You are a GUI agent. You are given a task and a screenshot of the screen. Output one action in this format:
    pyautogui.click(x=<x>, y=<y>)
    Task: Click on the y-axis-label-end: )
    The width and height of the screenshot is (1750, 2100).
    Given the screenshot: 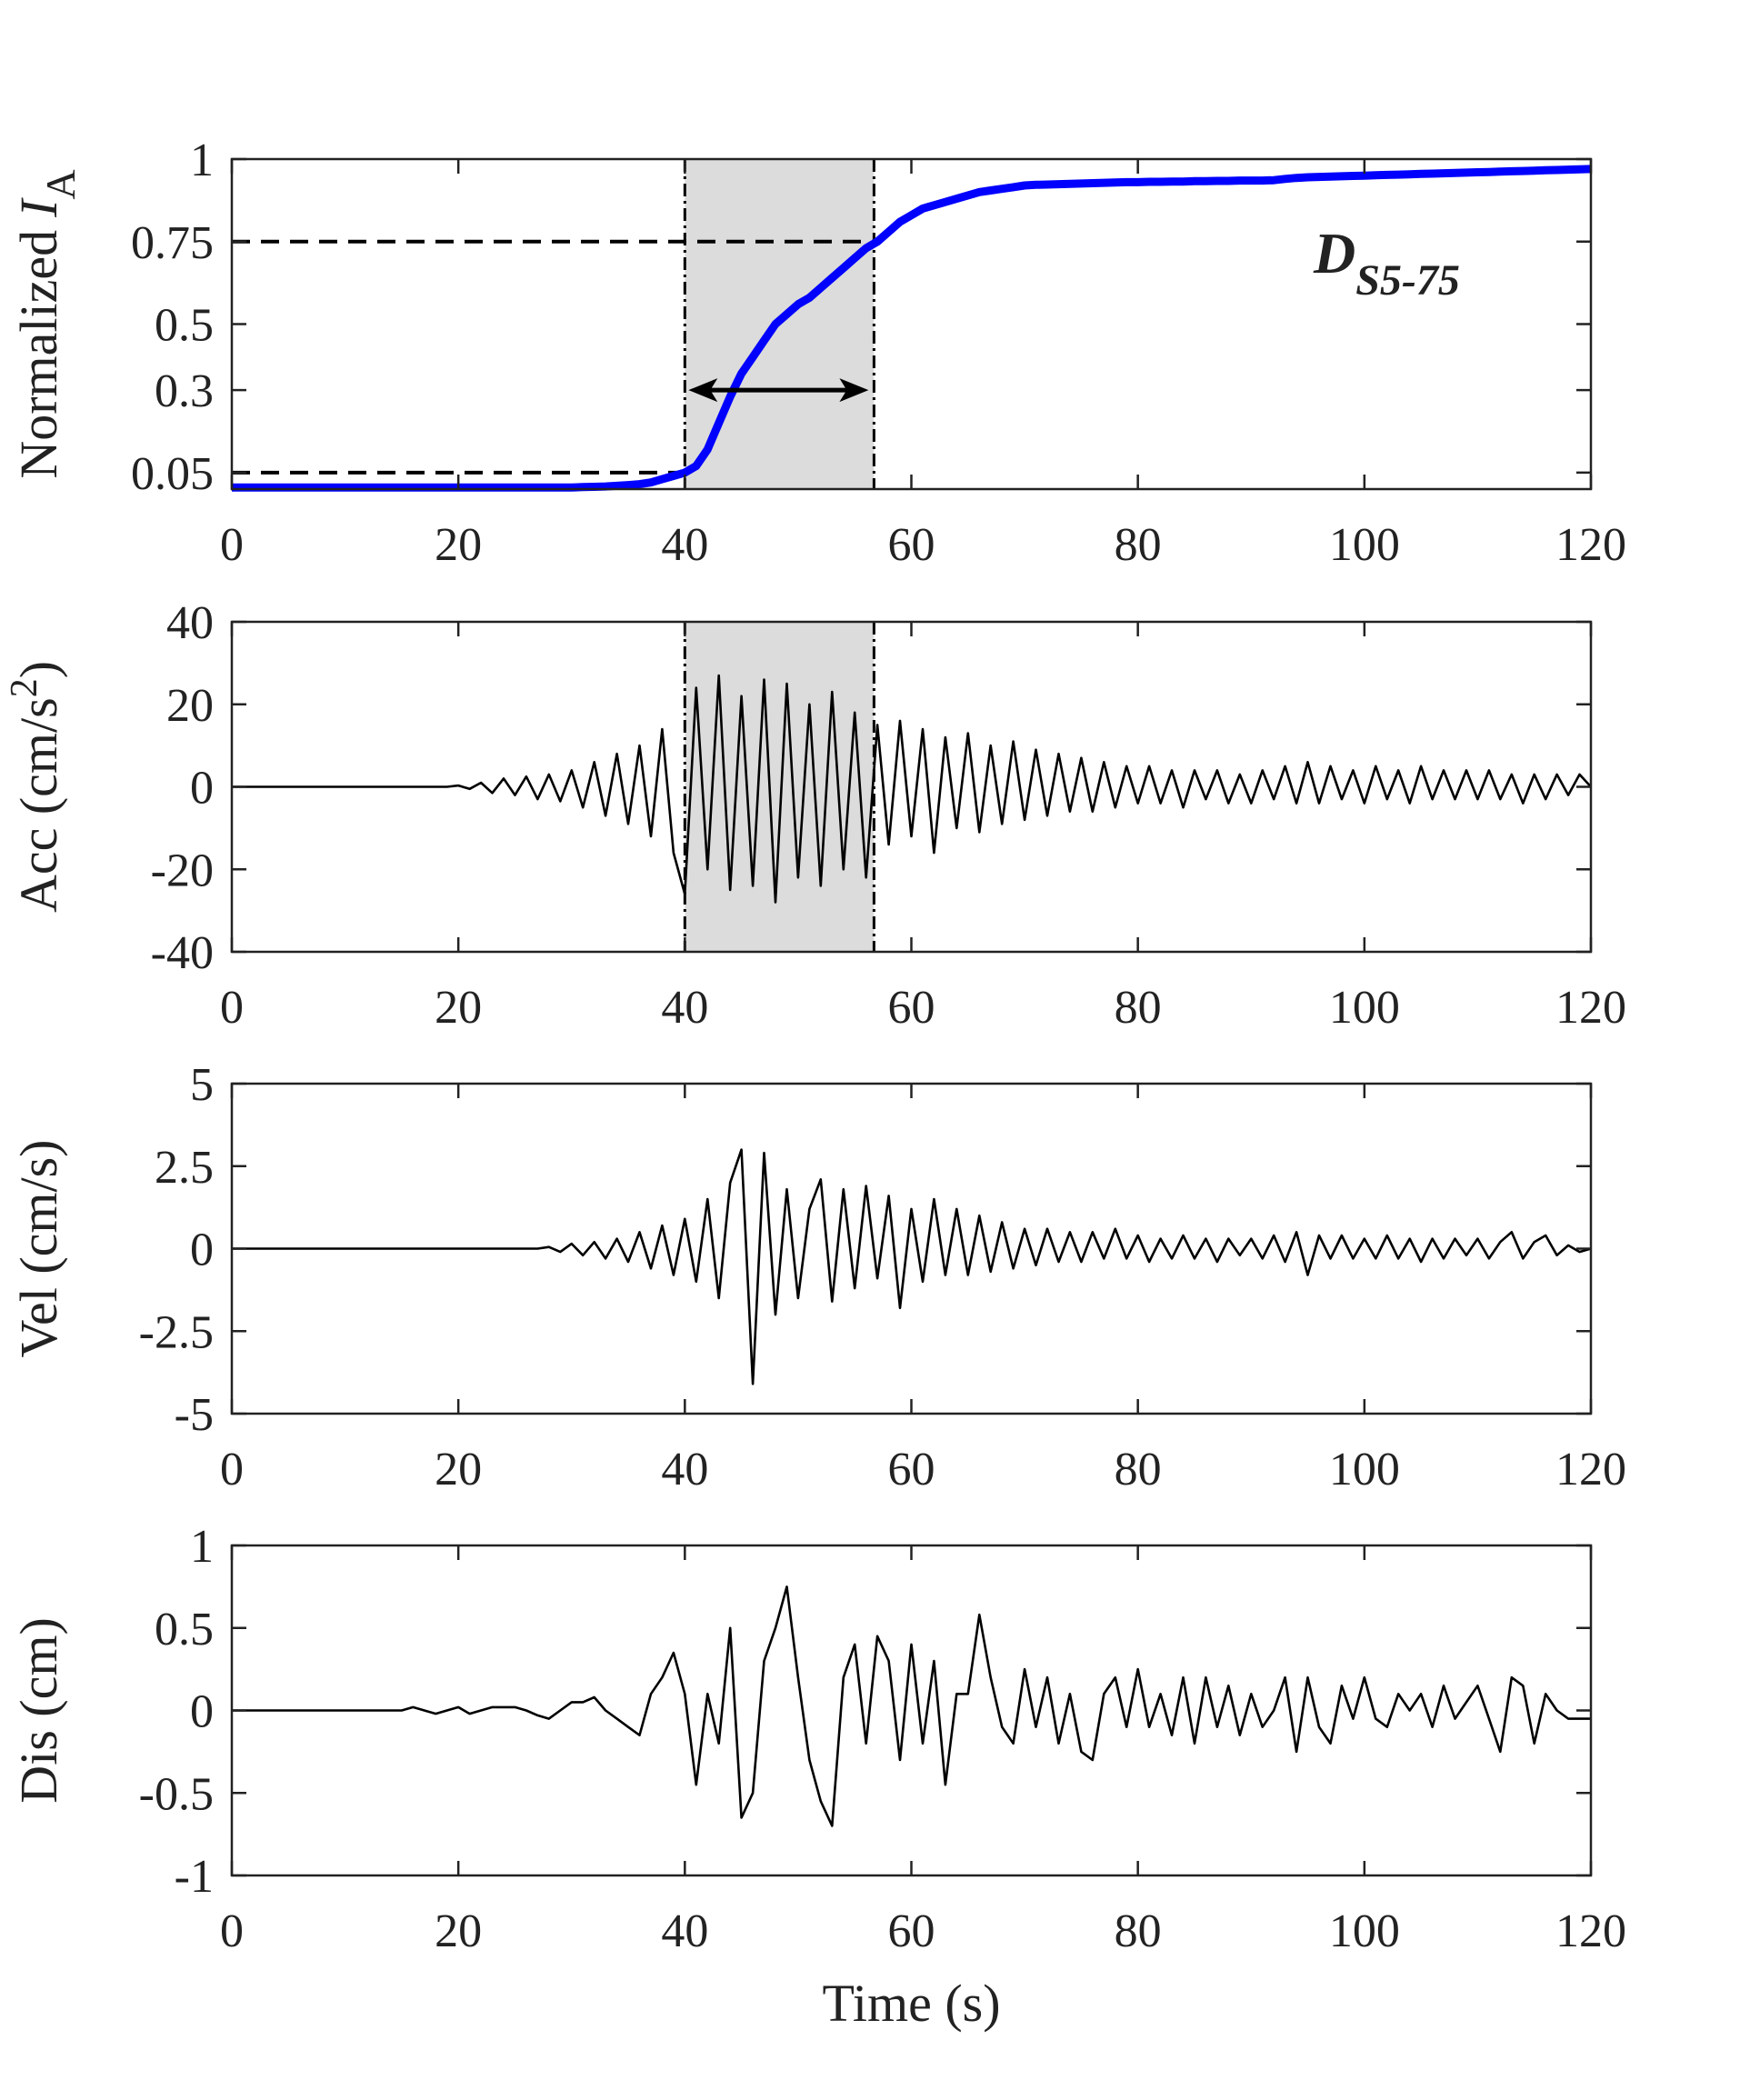 What is the action you would take?
    pyautogui.click(x=38, y=669)
    